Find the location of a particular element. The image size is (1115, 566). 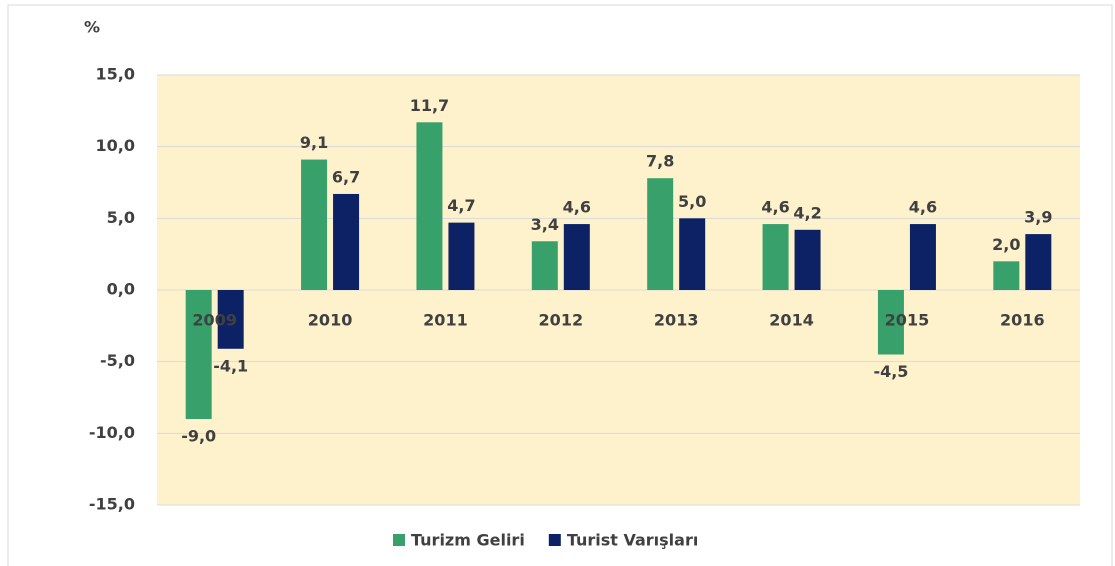

y-tick-label: -10,0 is located at coordinates (112, 432).